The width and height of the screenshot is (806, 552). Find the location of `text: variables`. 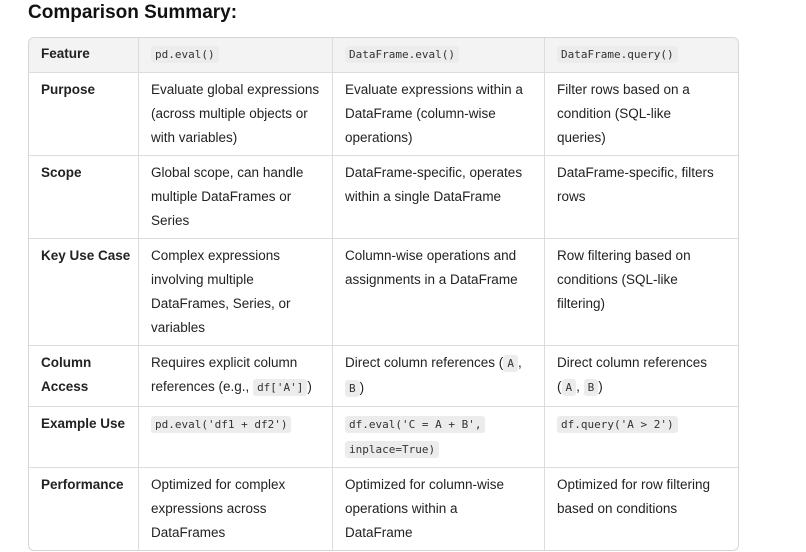

text: variables is located at coordinates (178, 327).